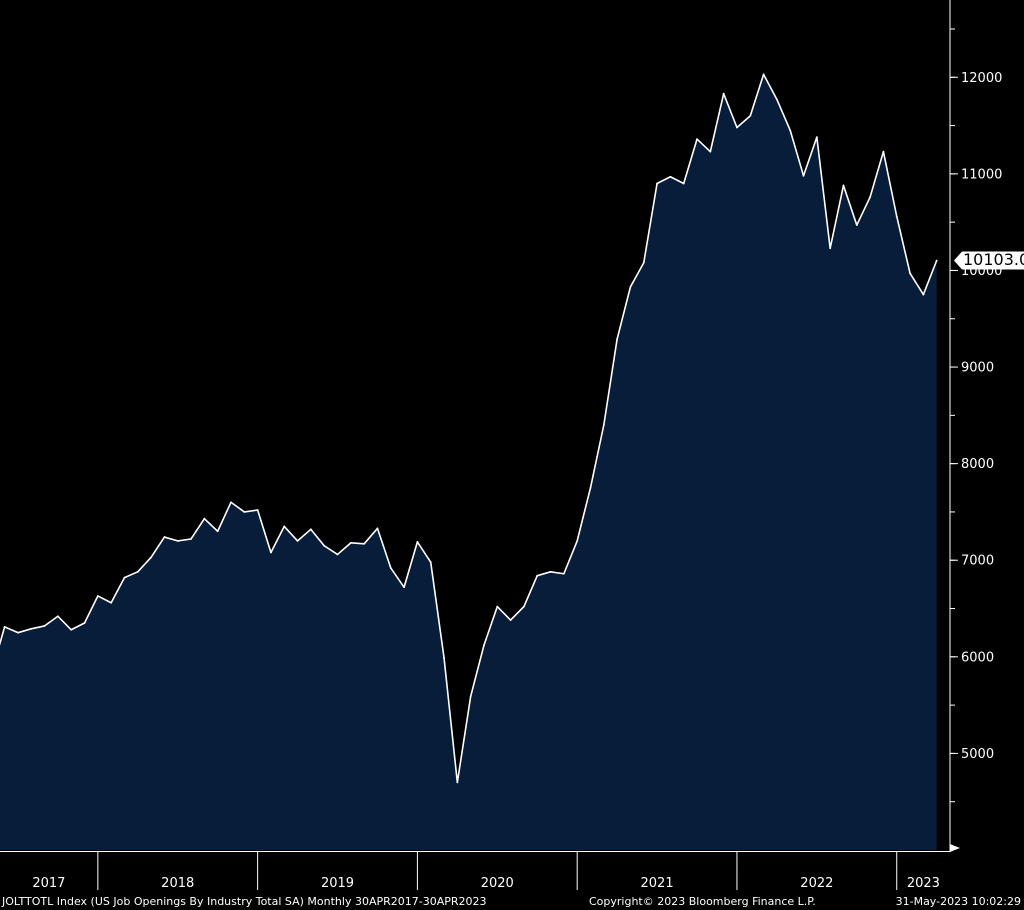 This screenshot has width=1024, height=910. I want to click on y-tick-label: 5000, so click(977, 754).